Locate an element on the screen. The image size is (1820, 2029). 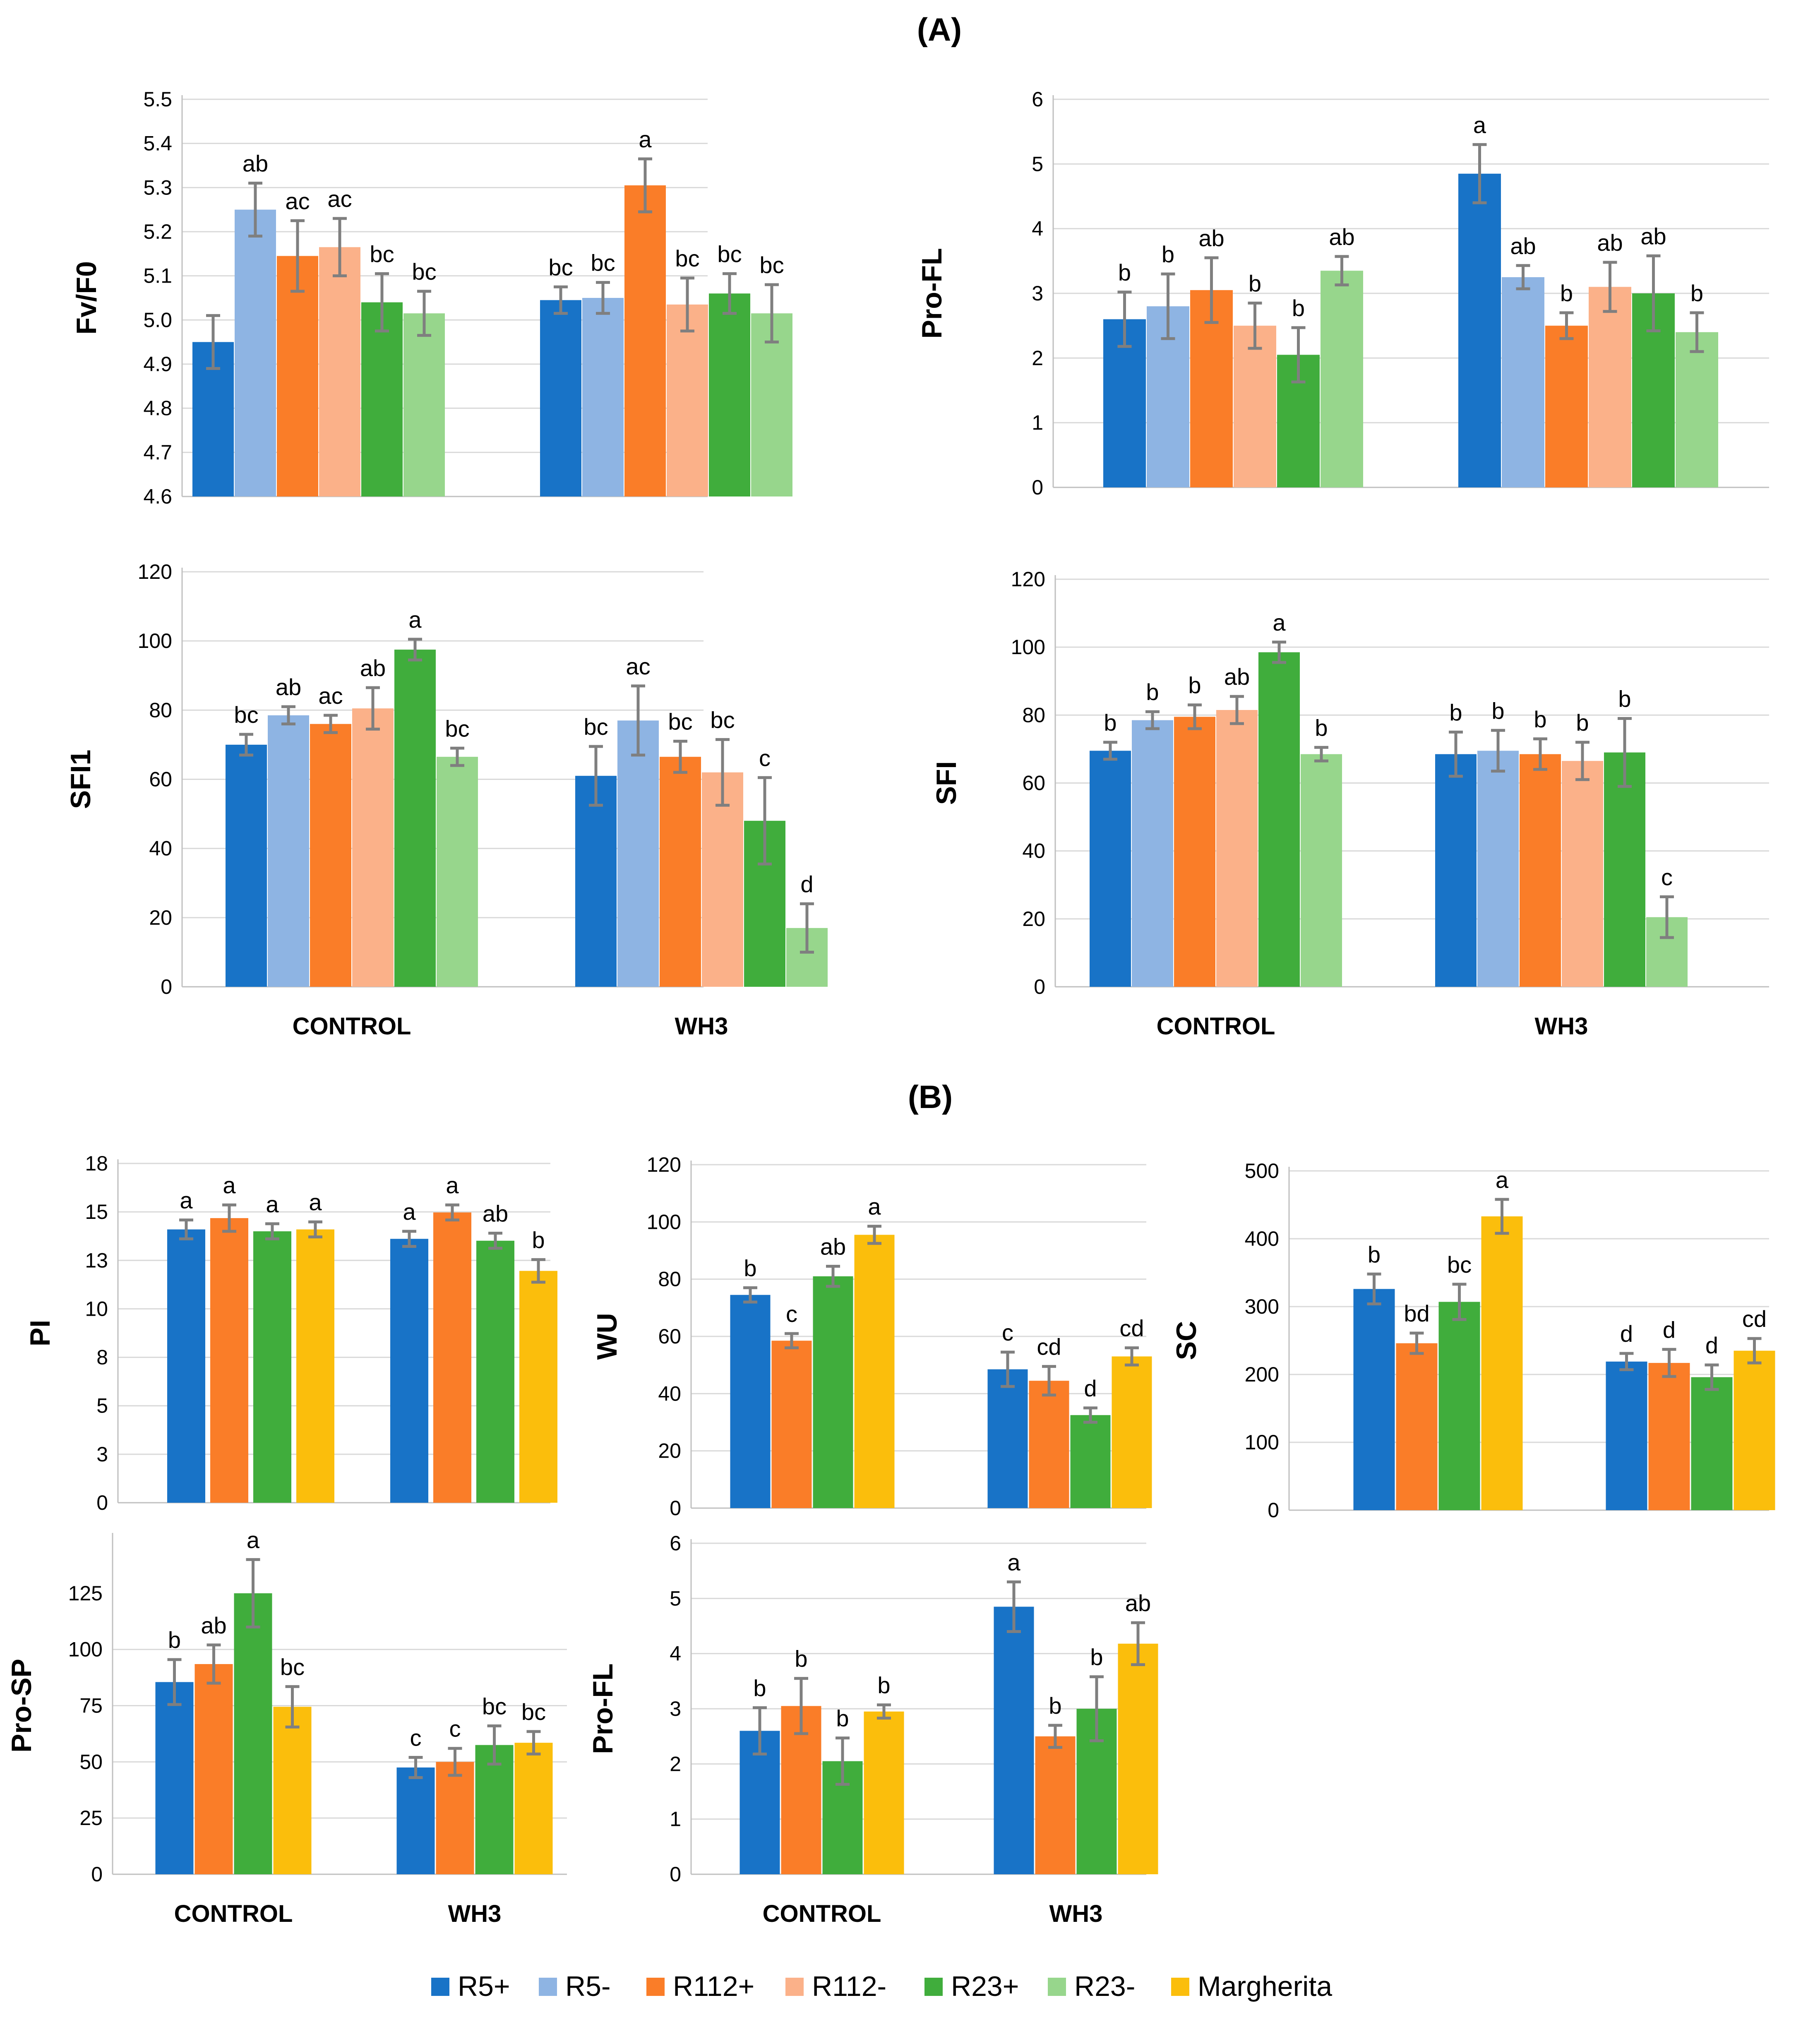
y-tick-label: 18 is located at coordinates (96, 1163).